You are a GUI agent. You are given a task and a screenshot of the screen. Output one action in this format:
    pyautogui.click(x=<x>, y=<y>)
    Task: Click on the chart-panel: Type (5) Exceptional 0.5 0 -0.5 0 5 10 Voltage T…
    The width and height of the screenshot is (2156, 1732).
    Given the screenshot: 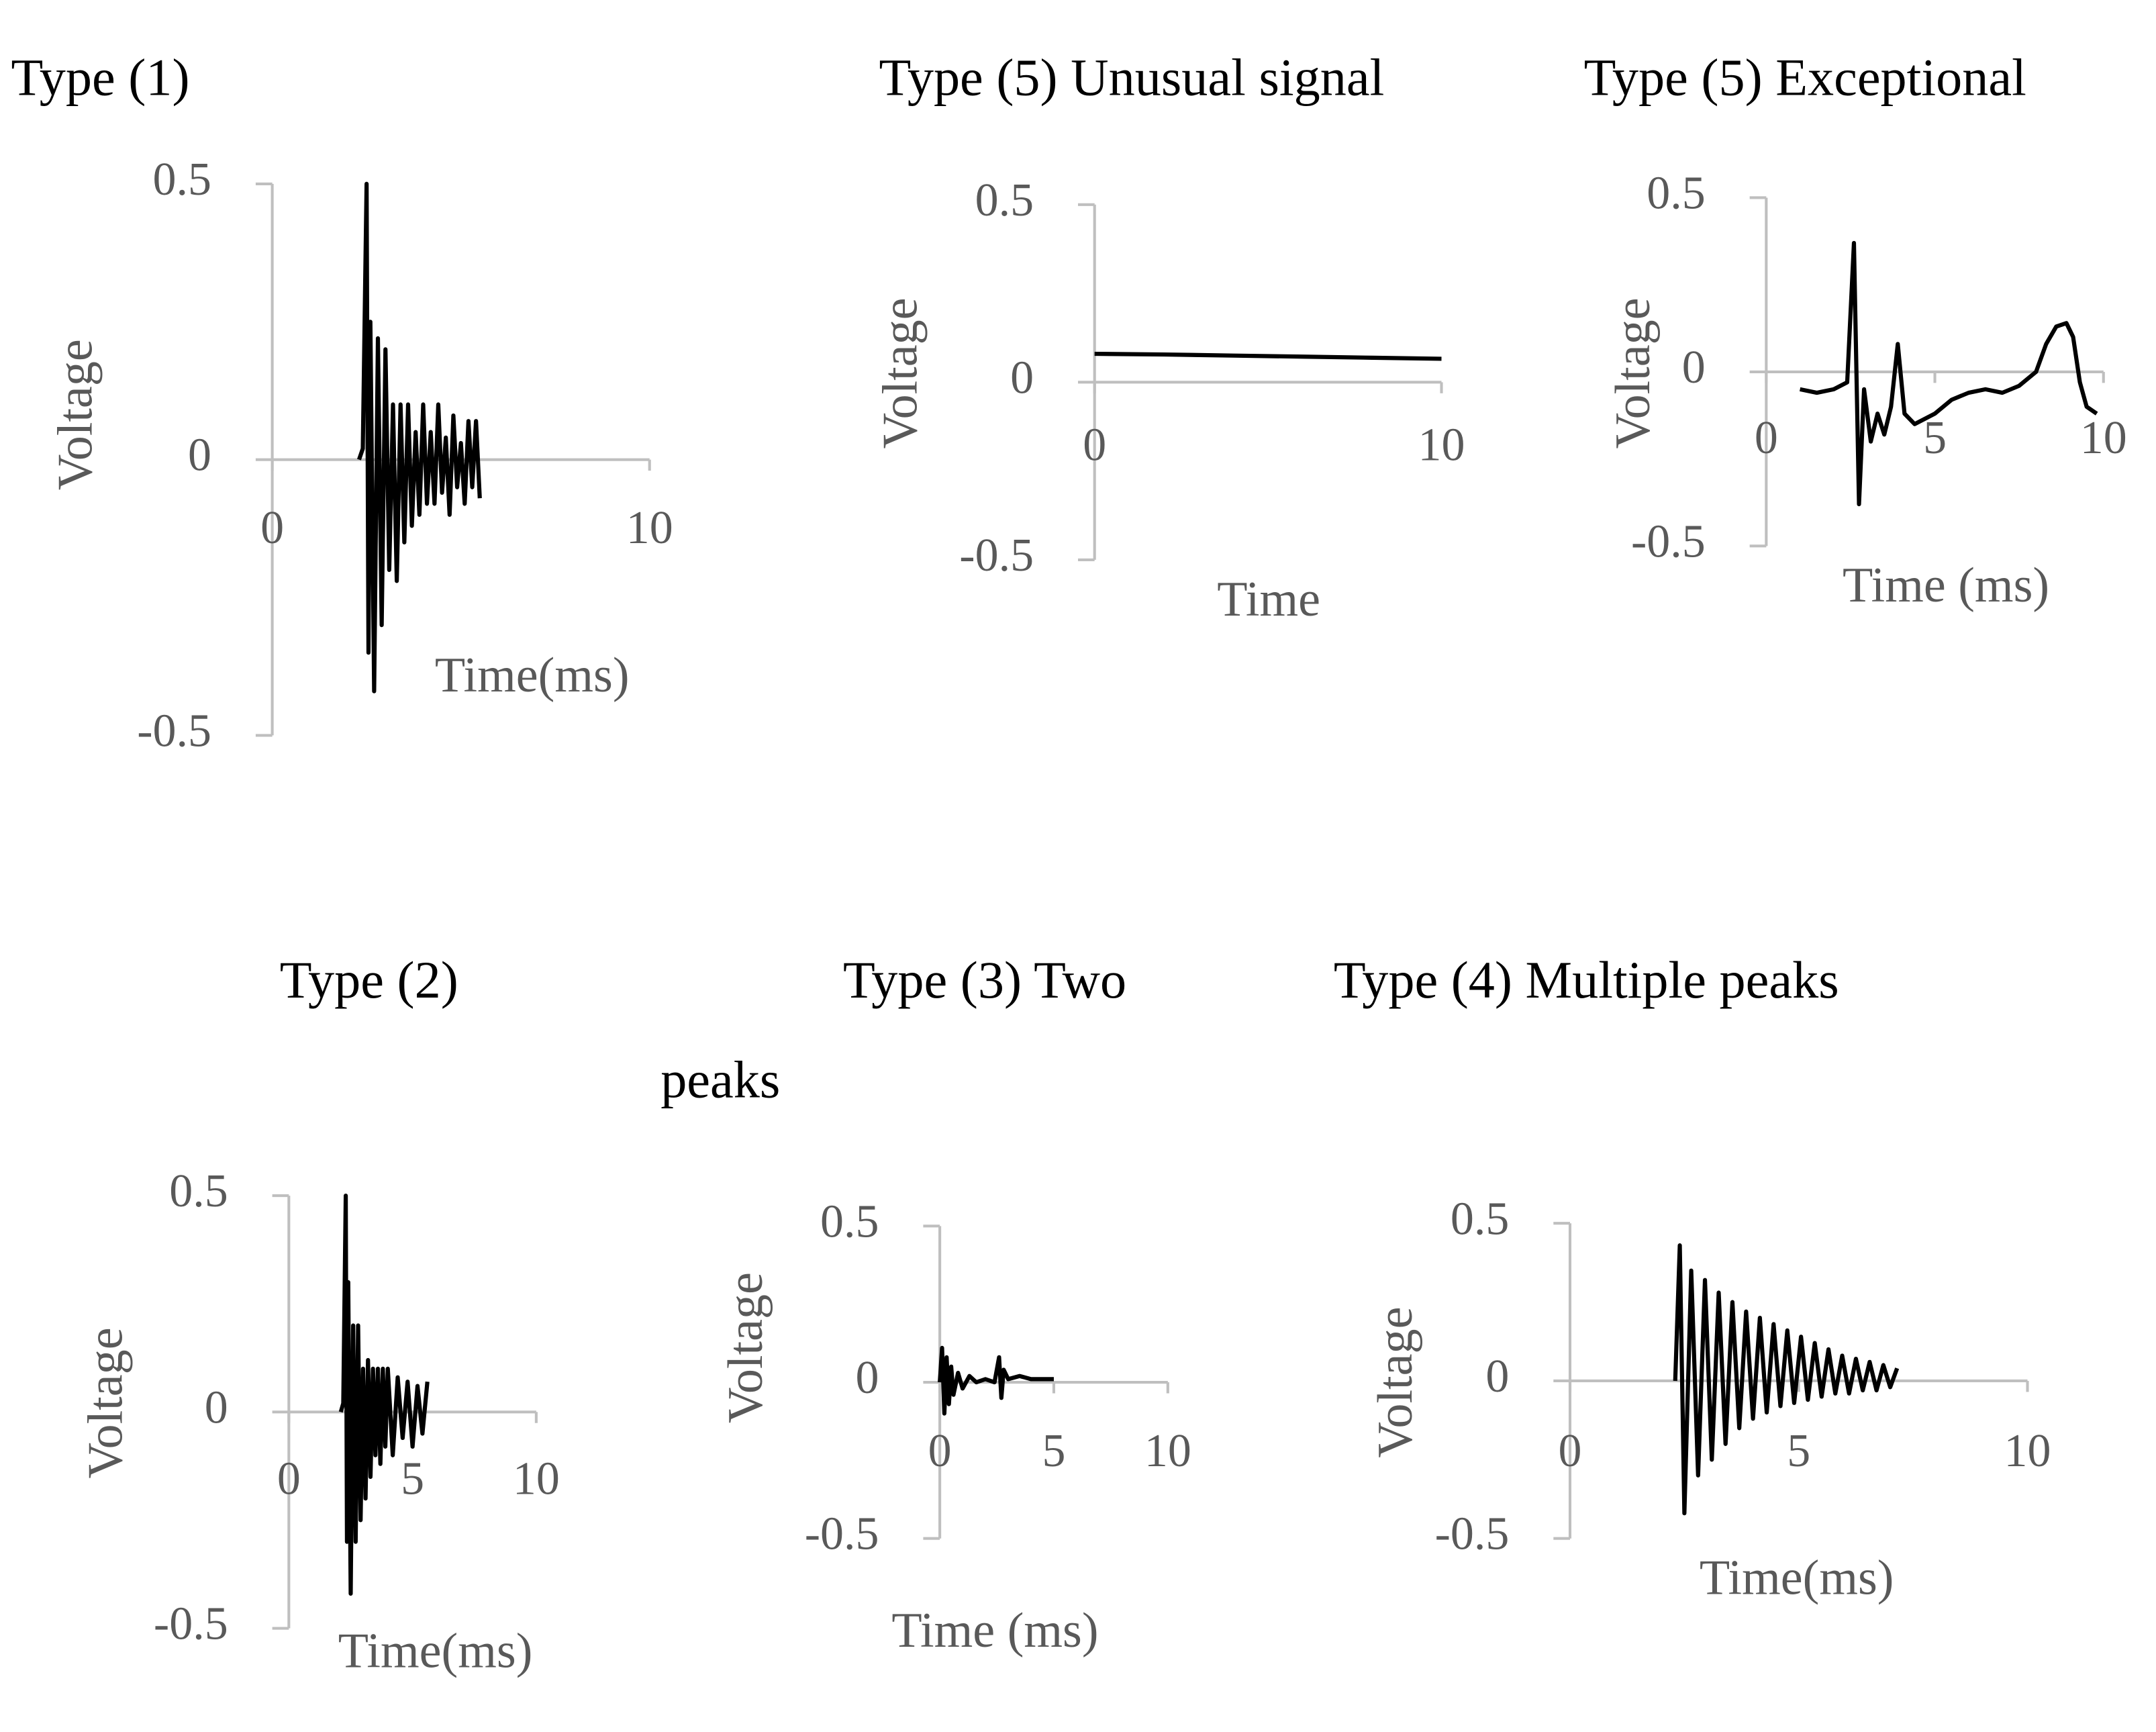 What is the action you would take?
    pyautogui.click(x=1856, y=331)
    